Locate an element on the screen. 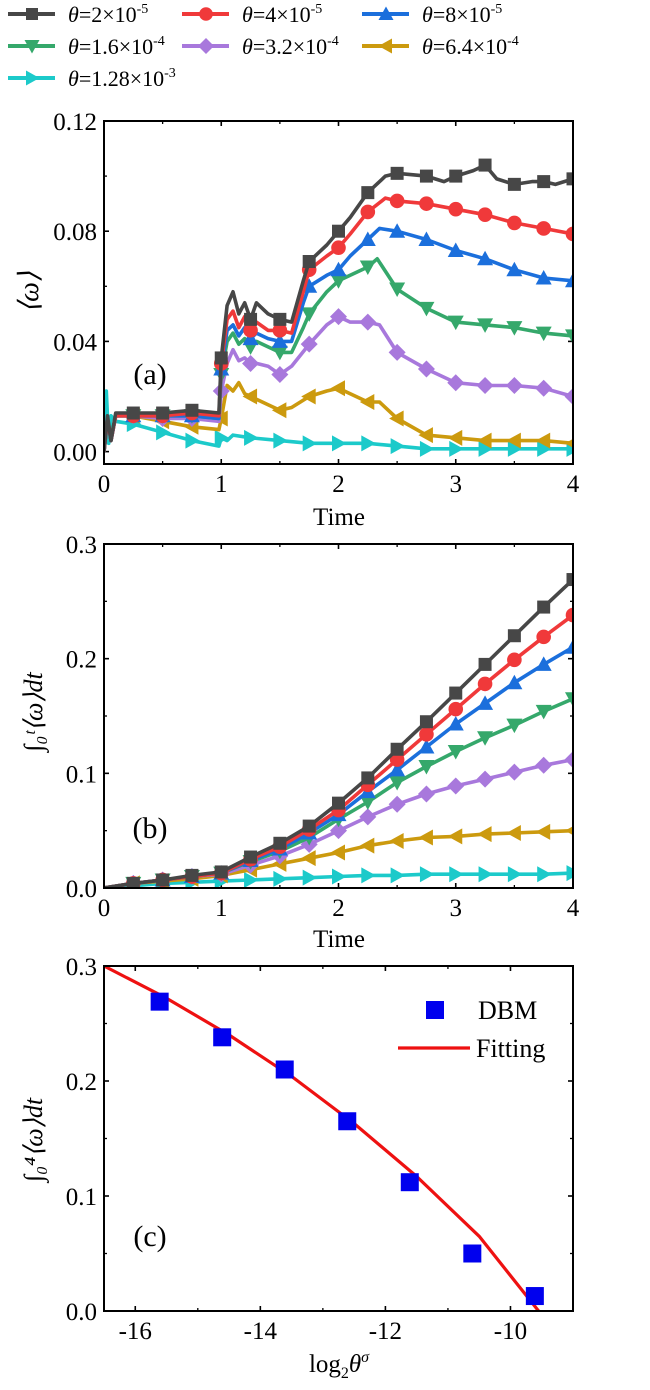  x-tick-label: 2 is located at coordinates (338, 908).